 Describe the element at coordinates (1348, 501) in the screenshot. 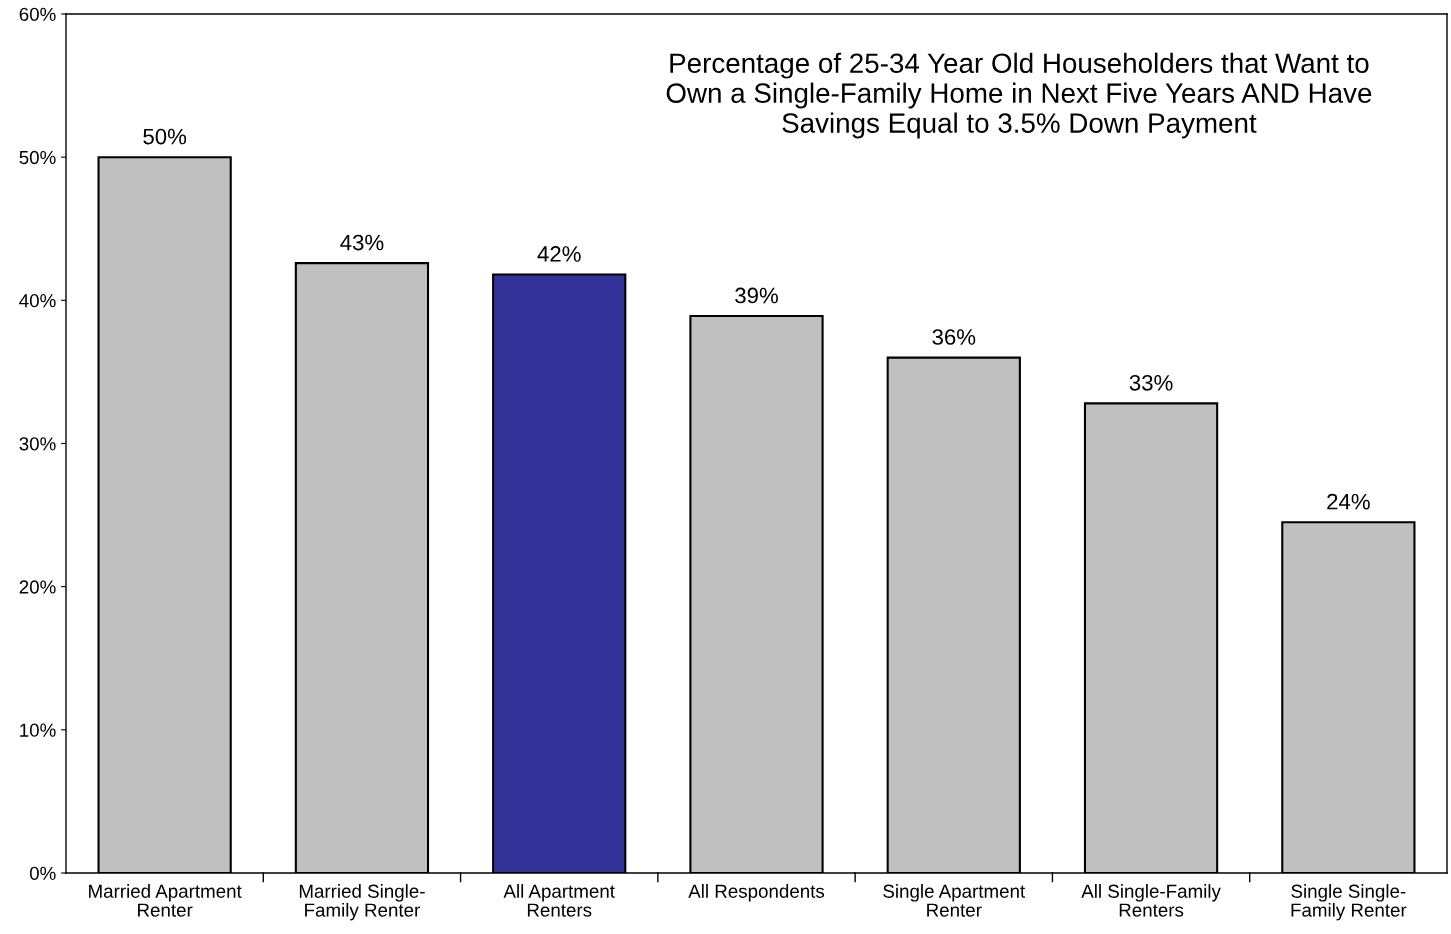

I see `data-label: 24%` at that location.